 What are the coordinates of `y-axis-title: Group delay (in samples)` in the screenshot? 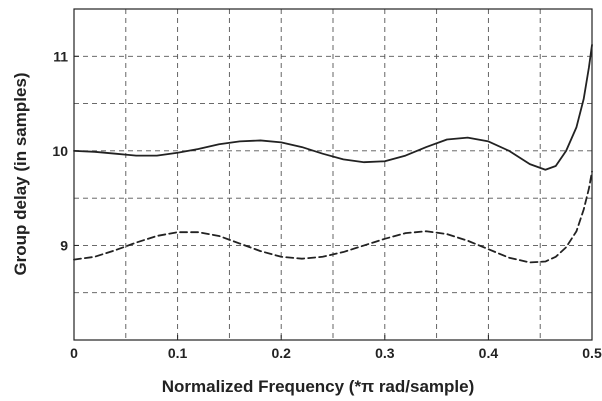 It's located at (20, 173).